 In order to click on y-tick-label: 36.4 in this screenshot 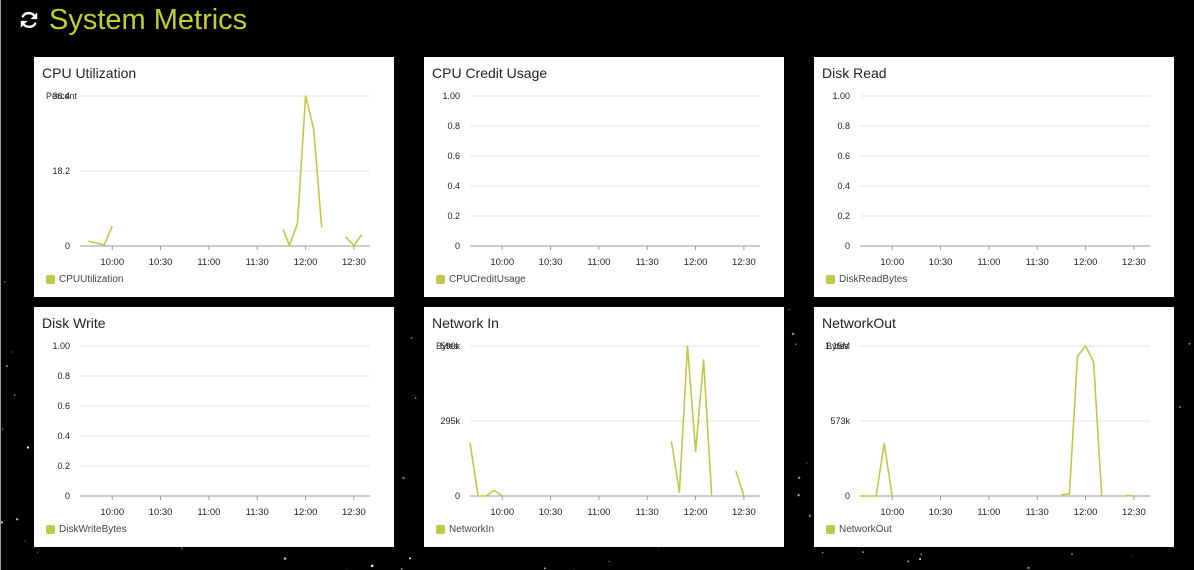, I will do `click(61, 96)`.